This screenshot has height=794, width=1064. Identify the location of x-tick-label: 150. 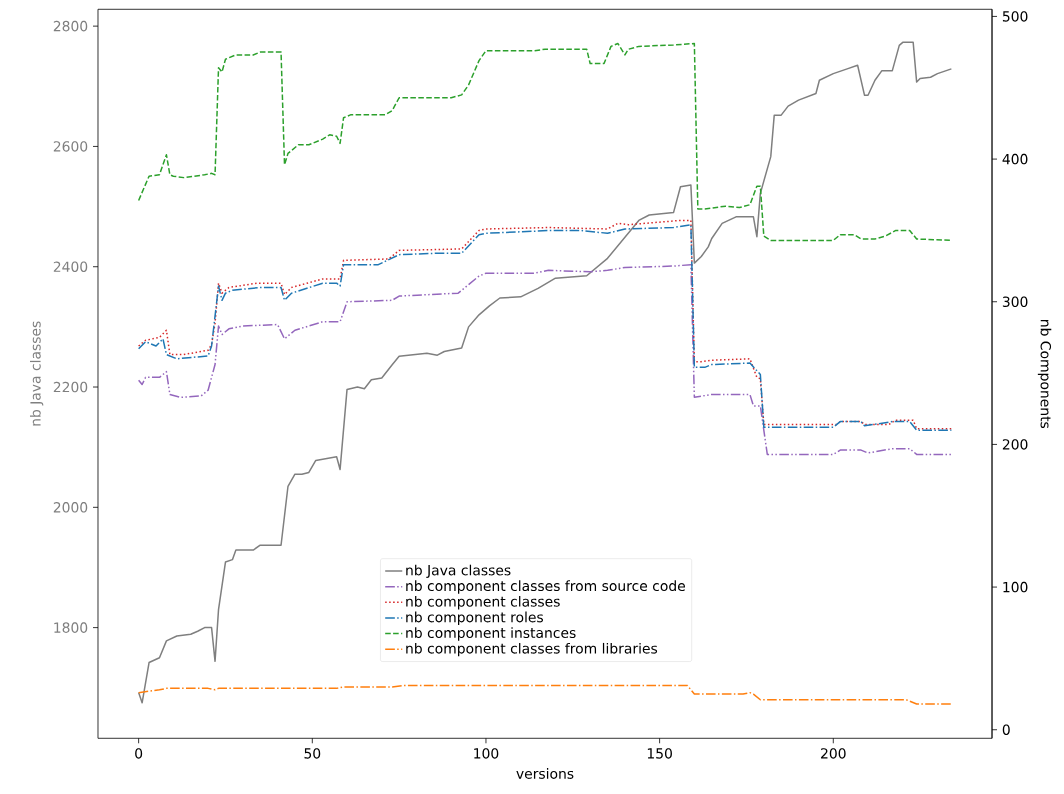
(659, 753).